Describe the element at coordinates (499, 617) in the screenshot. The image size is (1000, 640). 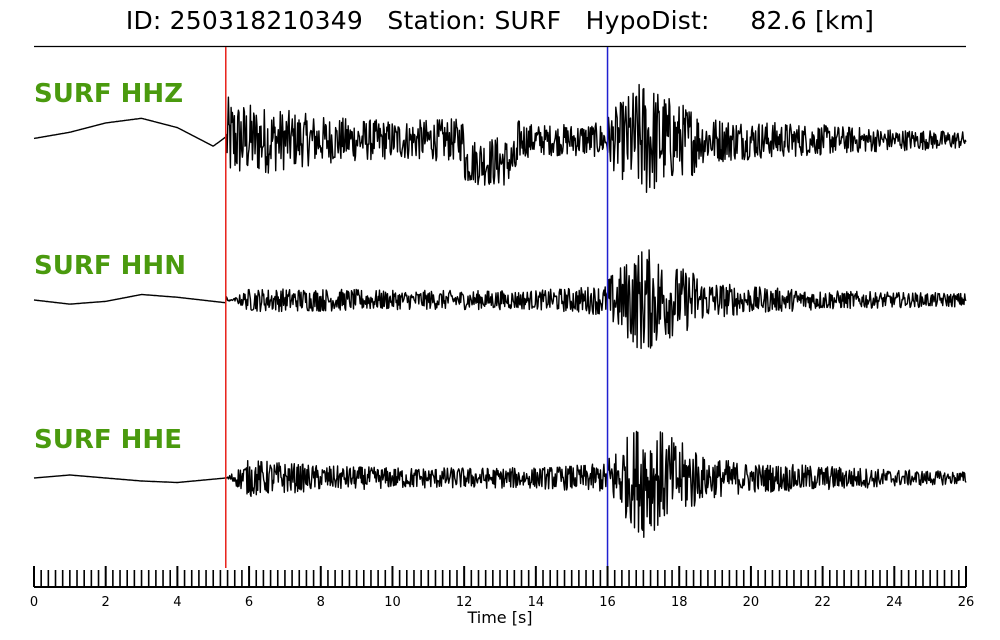
I see `x-axis-label: Time [s]` at that location.